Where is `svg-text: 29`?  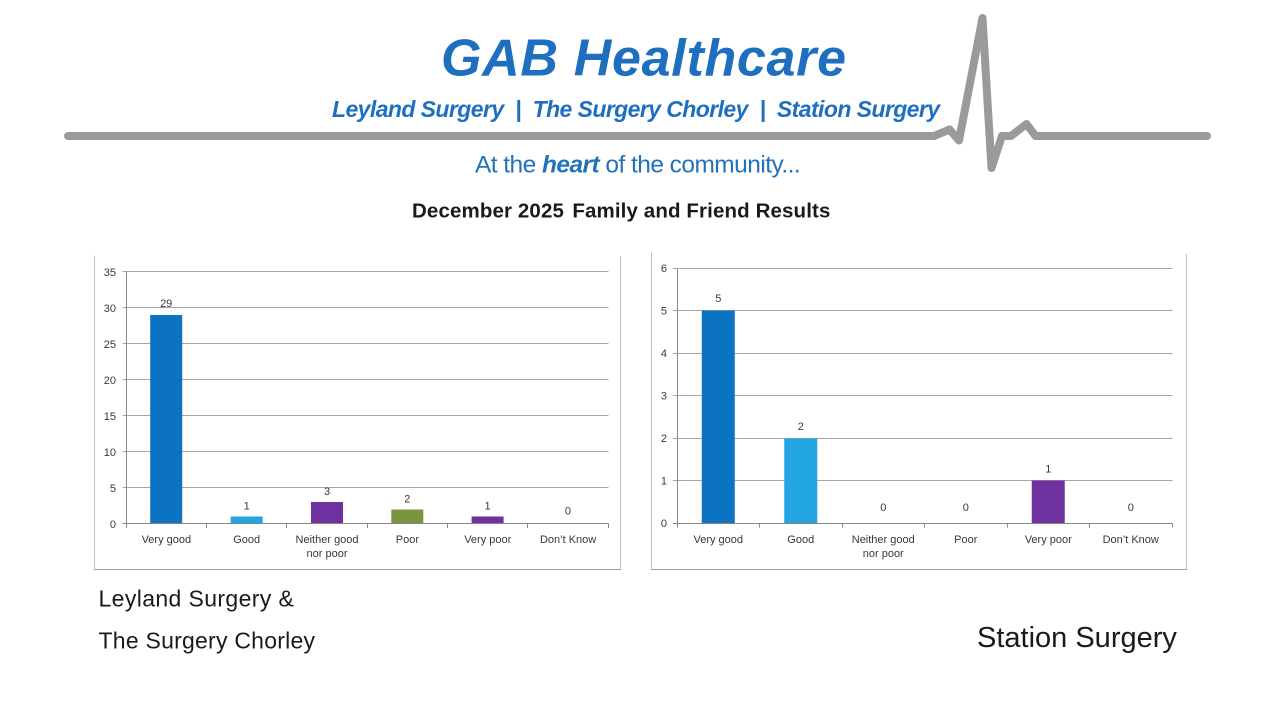
svg-text: 29 is located at coordinates (166, 304).